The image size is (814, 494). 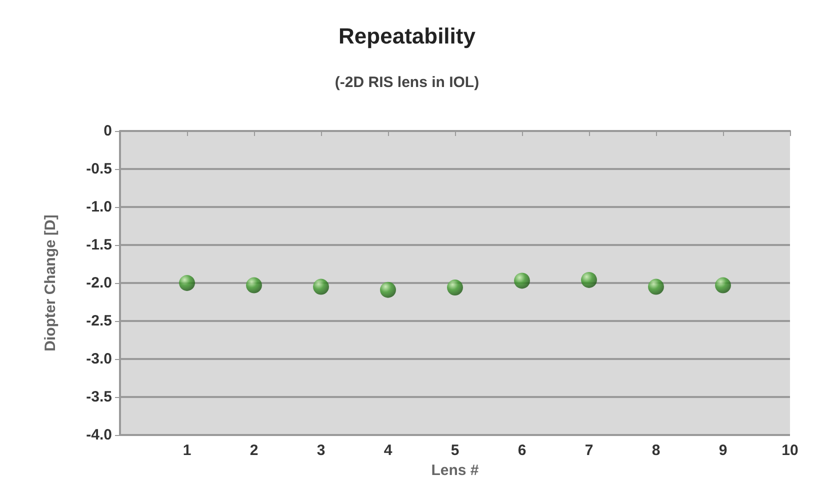 I want to click on x-tick-label: 3, so click(x=321, y=450).